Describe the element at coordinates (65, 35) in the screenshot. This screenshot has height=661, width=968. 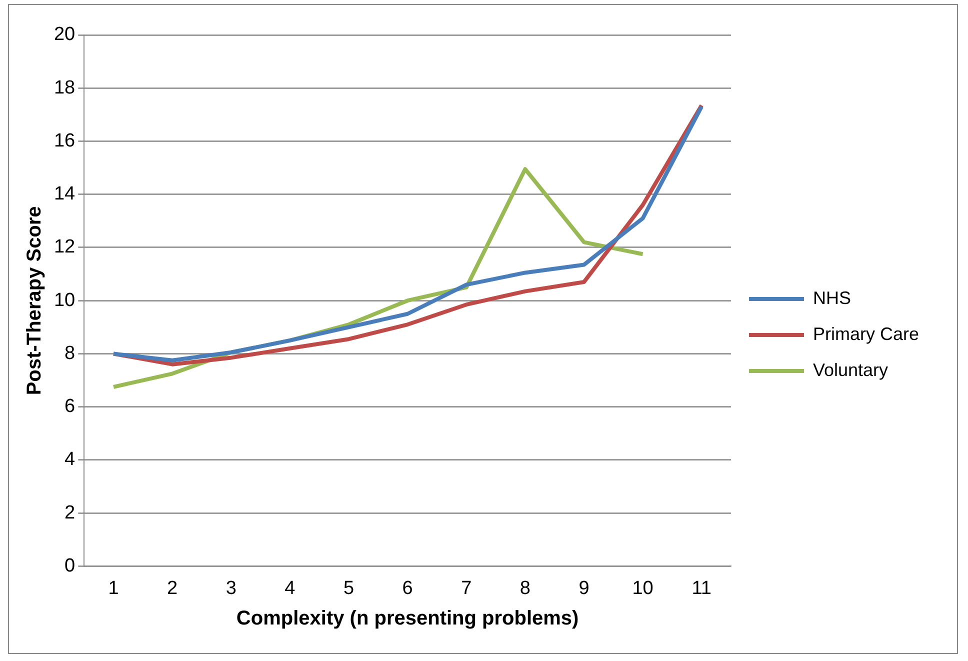
I see `y-tick-label: 20` at that location.